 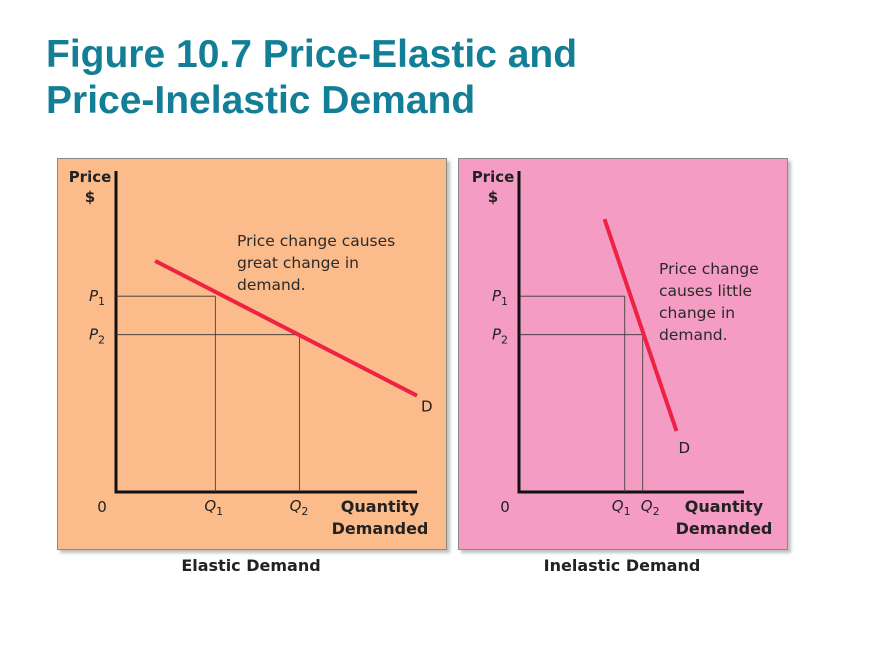 What do you see at coordinates (261, 100) in the screenshot?
I see `title-line-2: Price-Inelastic Demand` at bounding box center [261, 100].